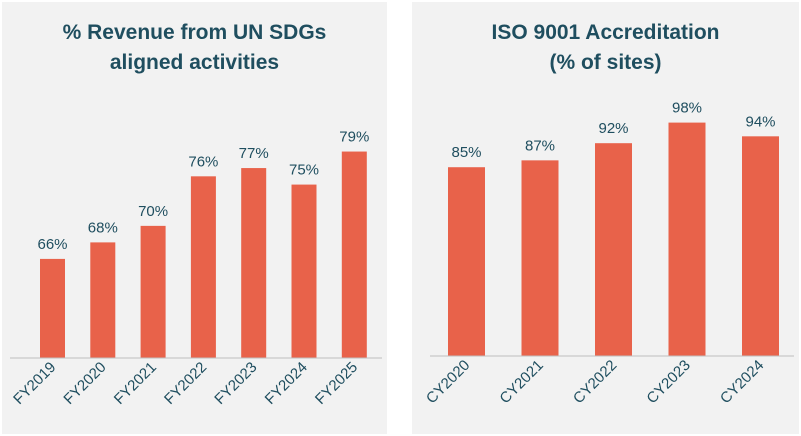  I want to click on bar-fy2020, so click(103, 300).